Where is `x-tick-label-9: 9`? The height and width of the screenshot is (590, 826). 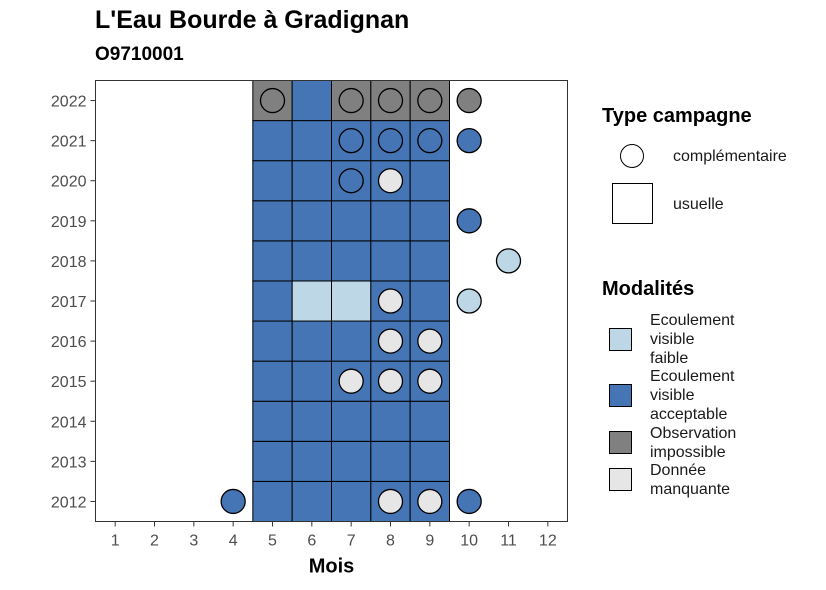 x-tick-label-9: 9 is located at coordinates (429, 541).